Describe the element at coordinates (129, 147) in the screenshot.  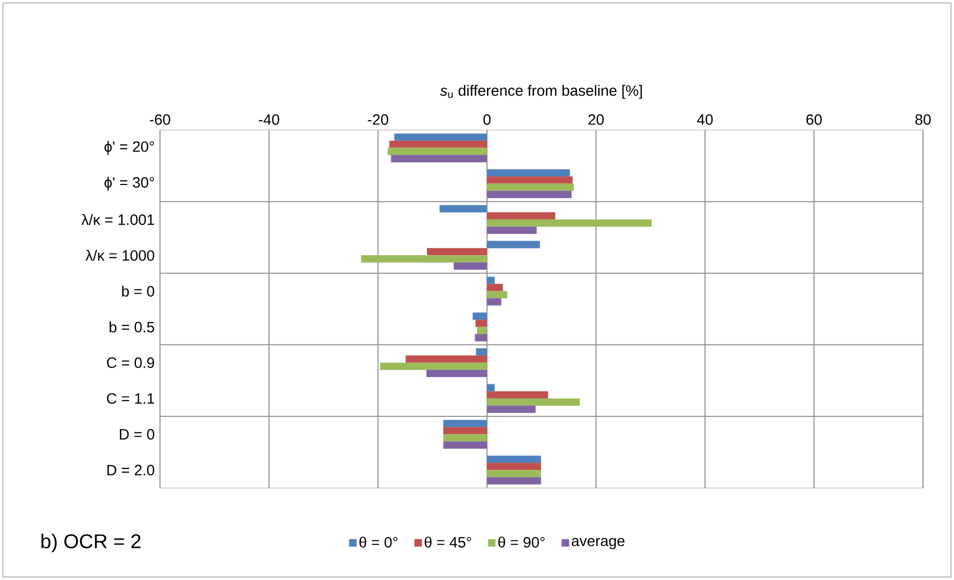
I see `y-tick-label: ϕ' = 20°` at that location.